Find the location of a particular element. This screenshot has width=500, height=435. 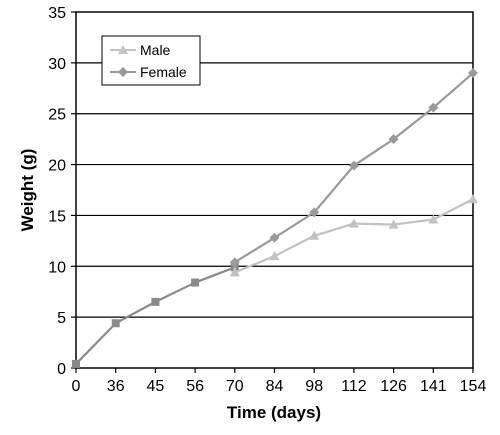

x-tick-label-56: 56 is located at coordinates (195, 386).